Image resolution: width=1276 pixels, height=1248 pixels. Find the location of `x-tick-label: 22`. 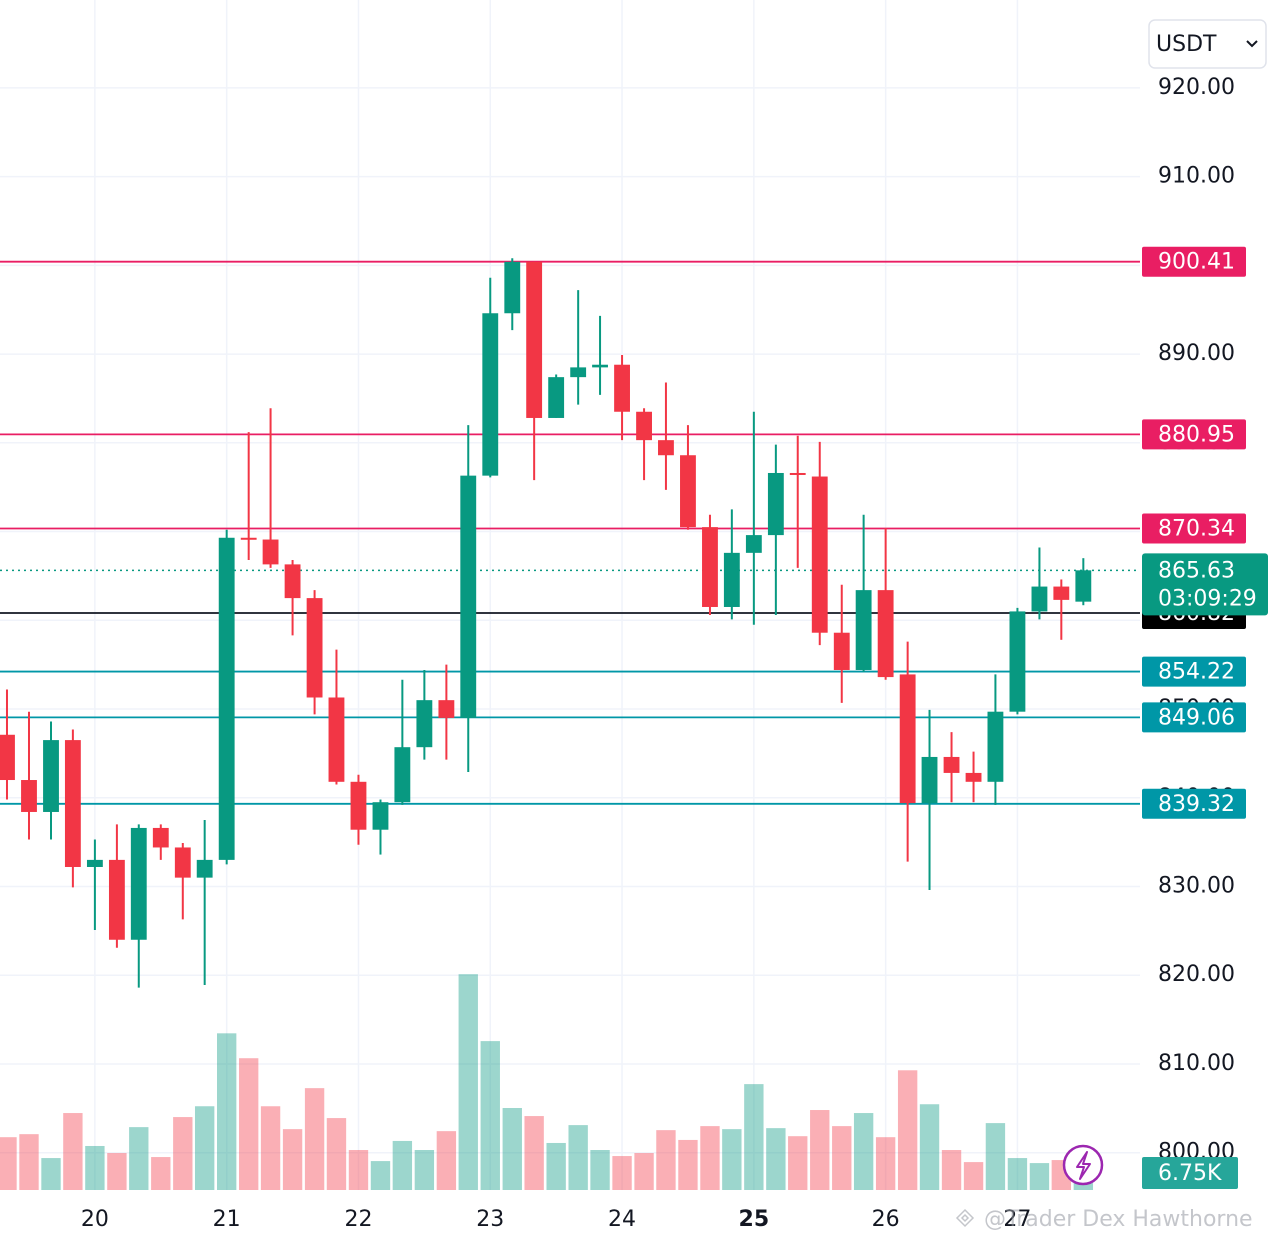

x-tick-label: 22 is located at coordinates (358, 1219).